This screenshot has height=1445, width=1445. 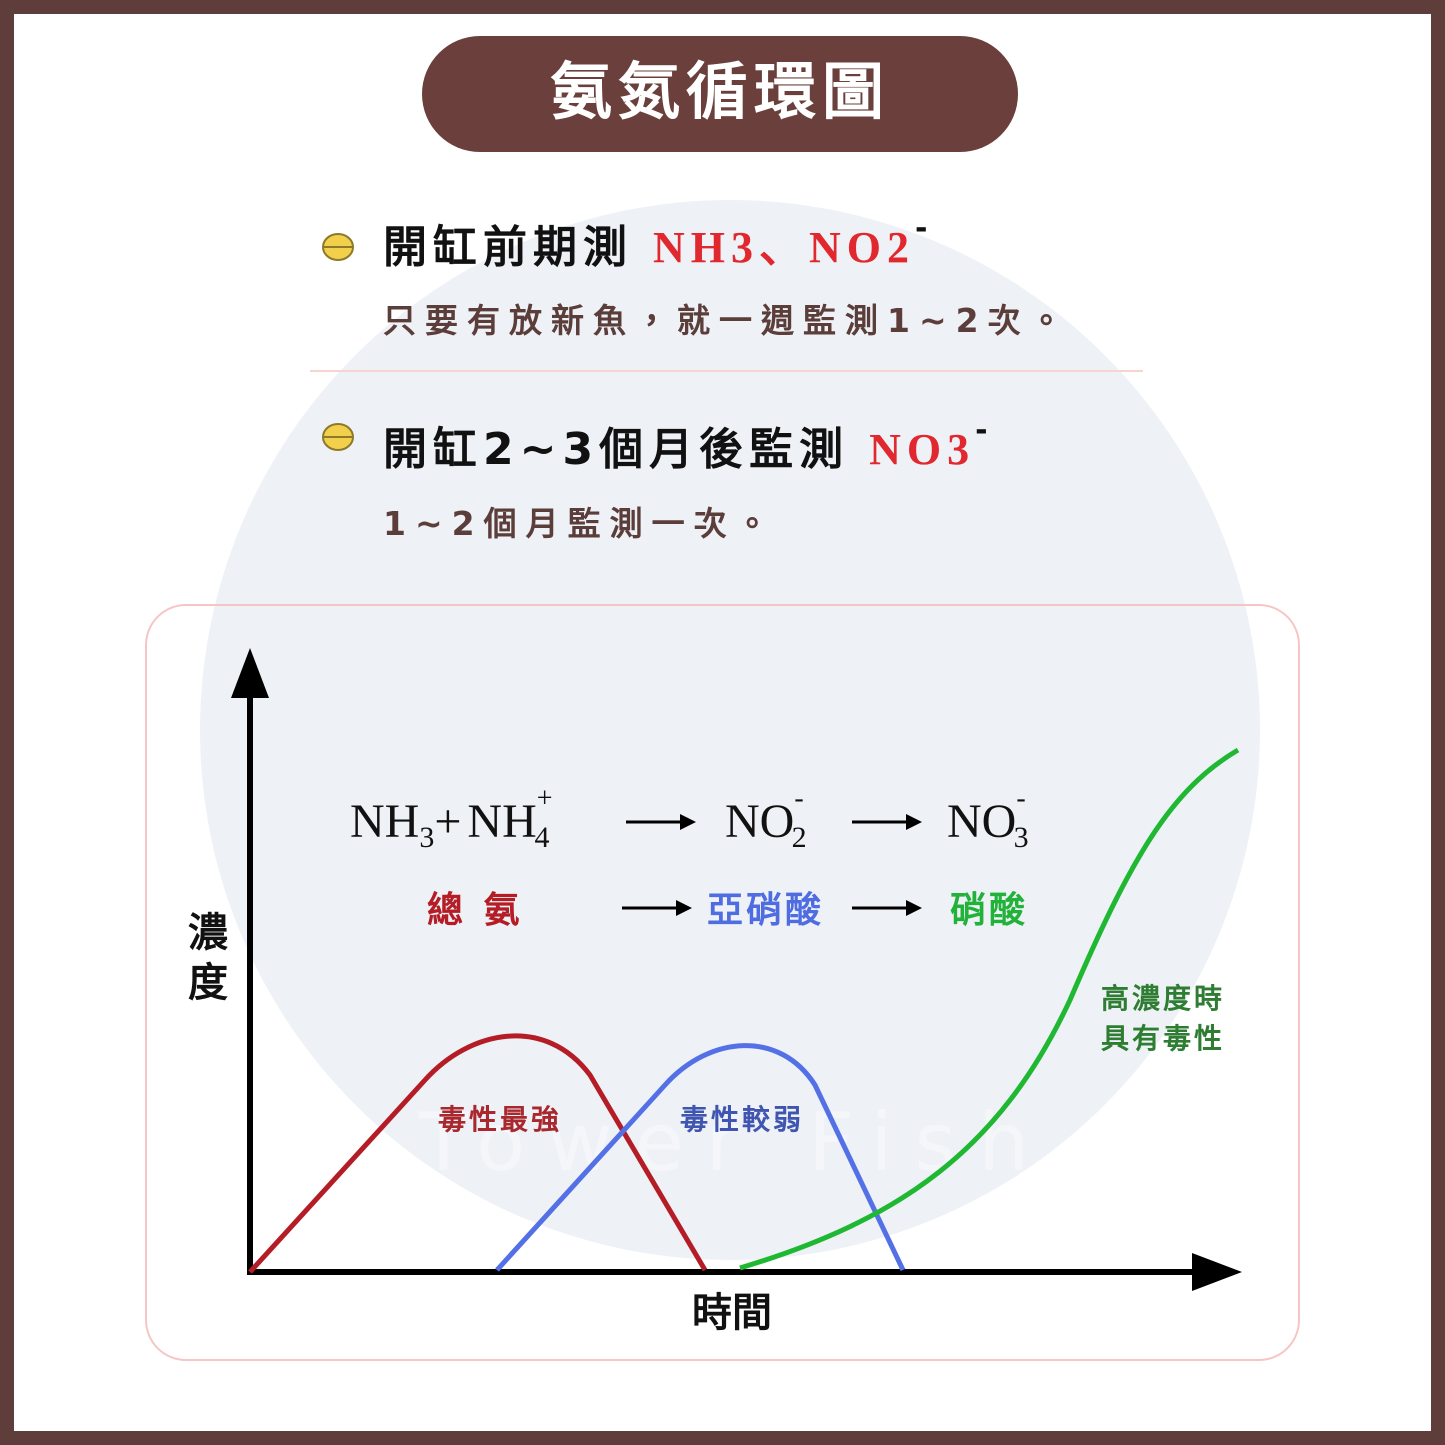 What do you see at coordinates (542, 837) in the screenshot?
I see `formula-sub: 4` at bounding box center [542, 837].